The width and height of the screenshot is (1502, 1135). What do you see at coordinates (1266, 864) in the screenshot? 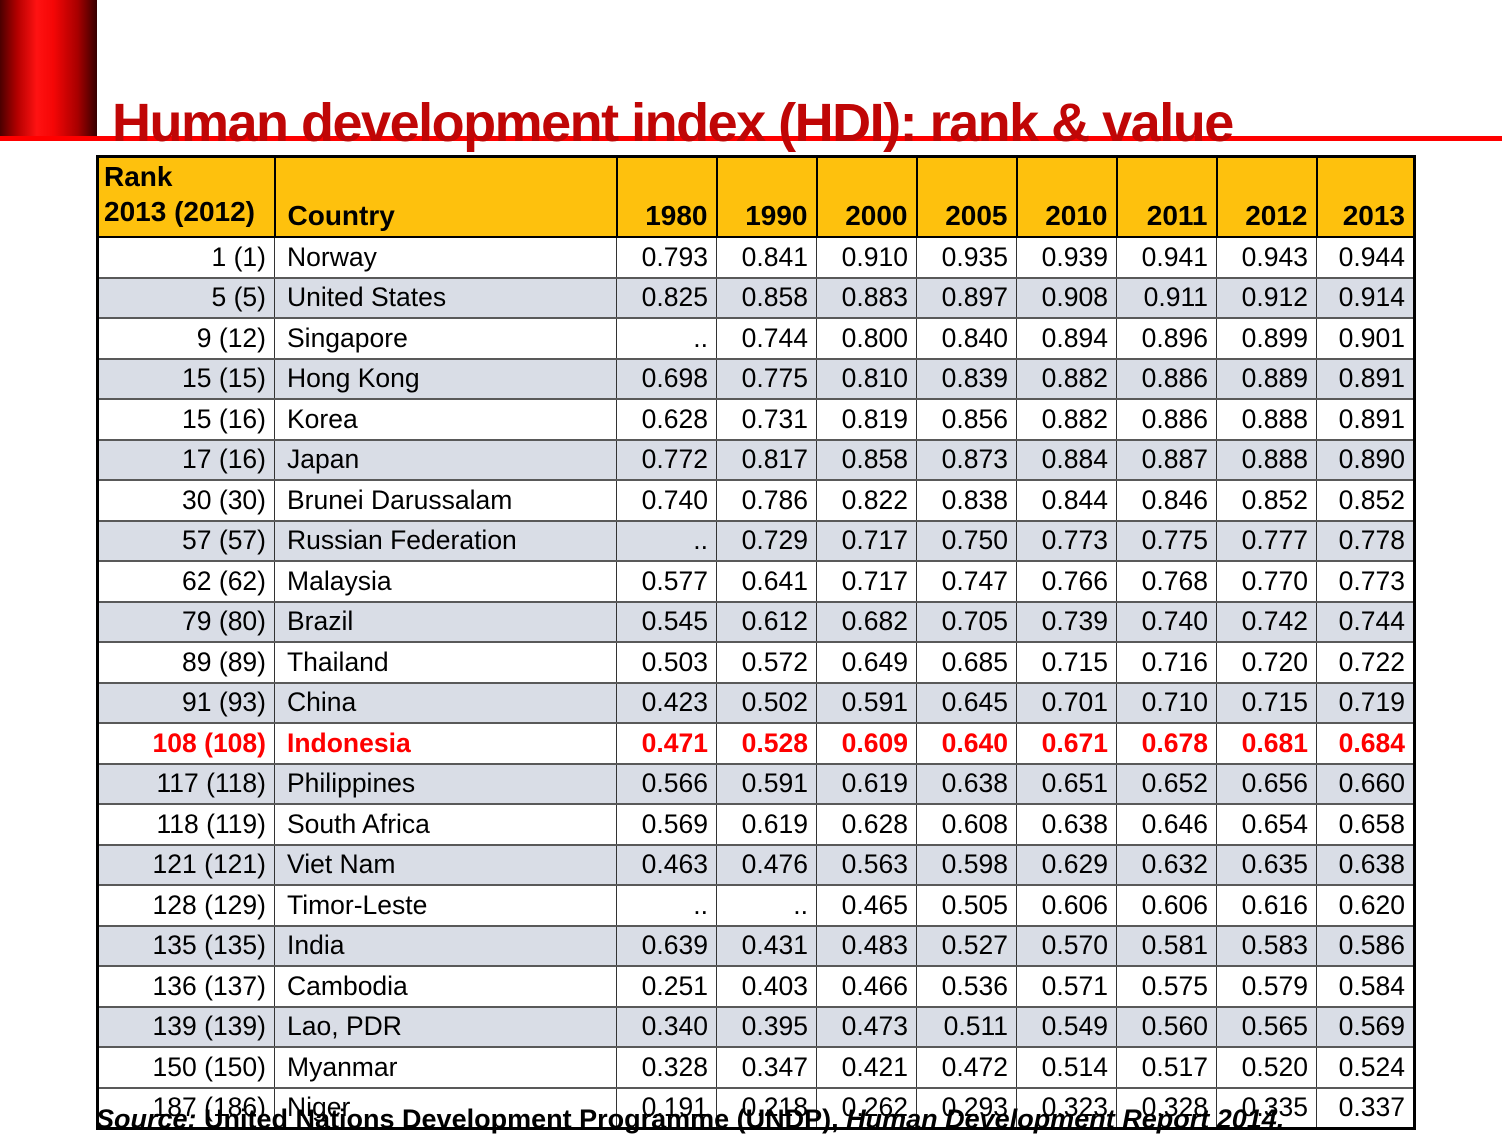
I see `value-cell: 0.635` at bounding box center [1266, 864].